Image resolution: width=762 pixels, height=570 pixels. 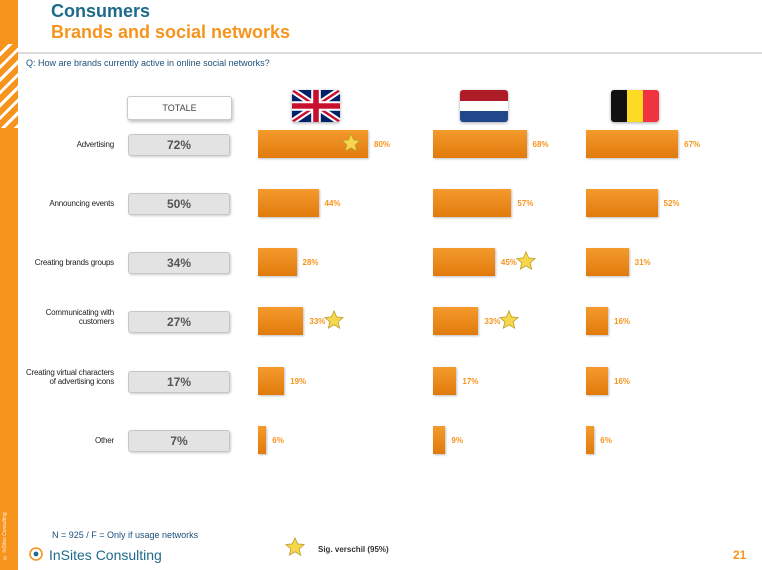 I want to click on totale-value: 17%, so click(x=179, y=382).